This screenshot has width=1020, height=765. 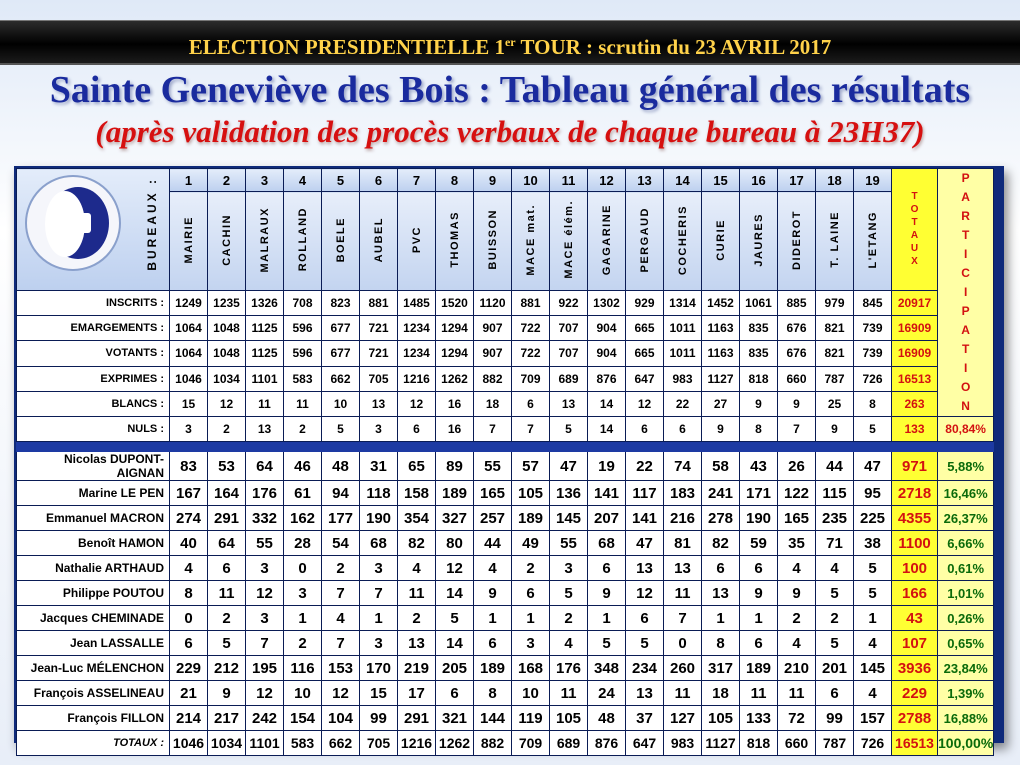 What do you see at coordinates (188, 429) in the screenshot?
I see `stat-value: 3` at bounding box center [188, 429].